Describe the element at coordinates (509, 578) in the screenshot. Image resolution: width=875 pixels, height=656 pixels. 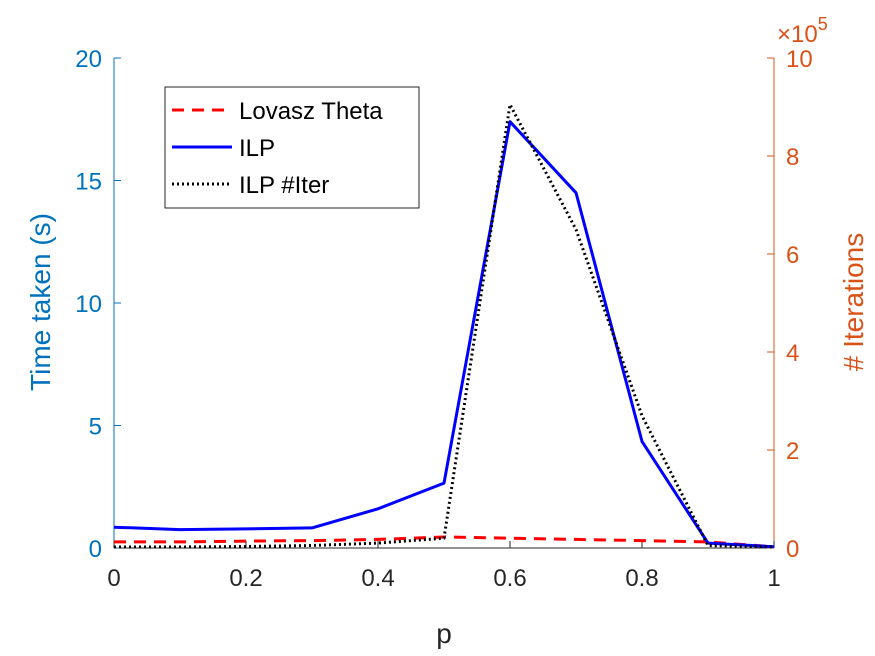
I see `x-tick-label: 0.6` at that location.